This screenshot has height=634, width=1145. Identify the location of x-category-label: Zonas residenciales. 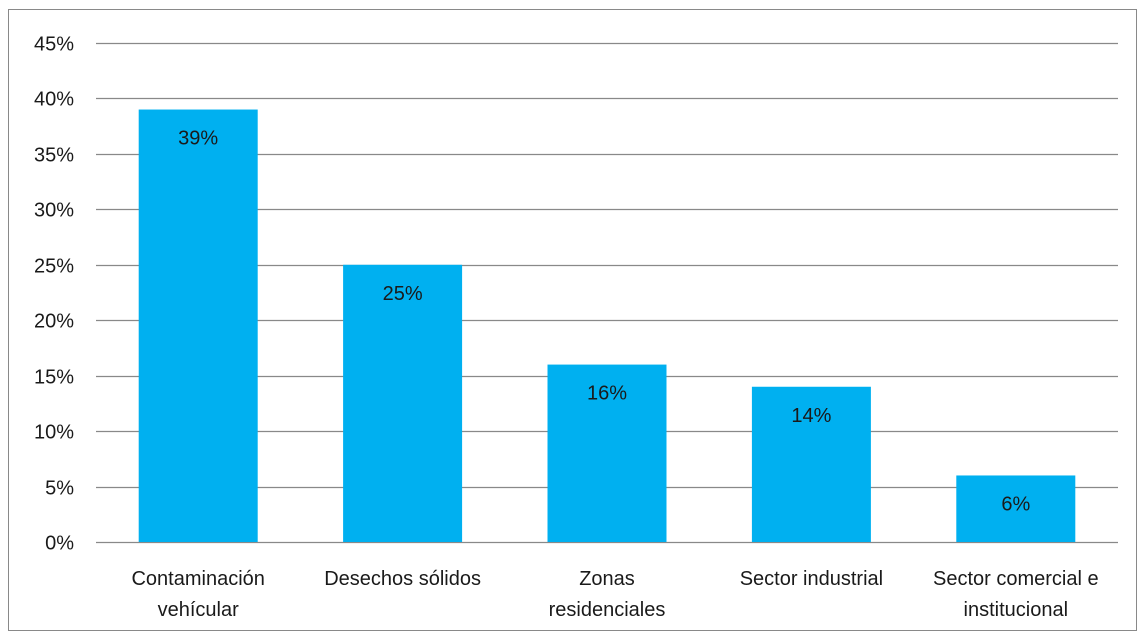
(607, 594).